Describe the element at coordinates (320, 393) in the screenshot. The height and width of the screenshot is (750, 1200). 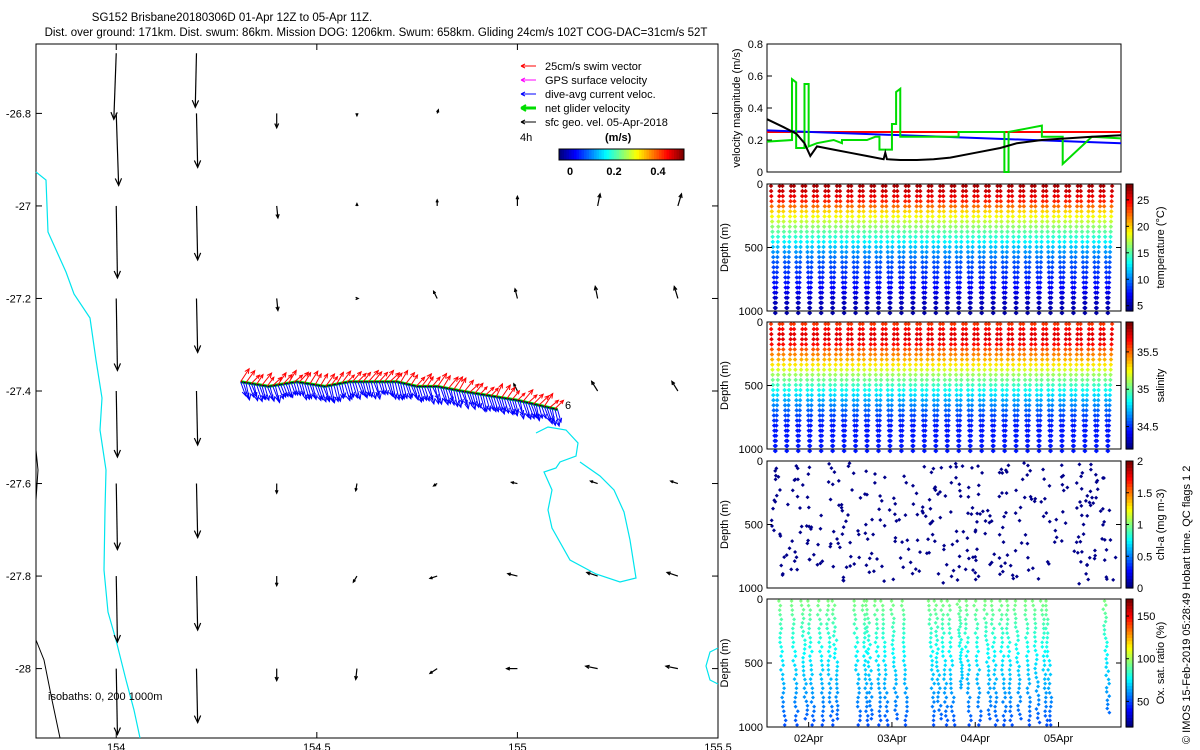
I see `dac-vector` at that location.